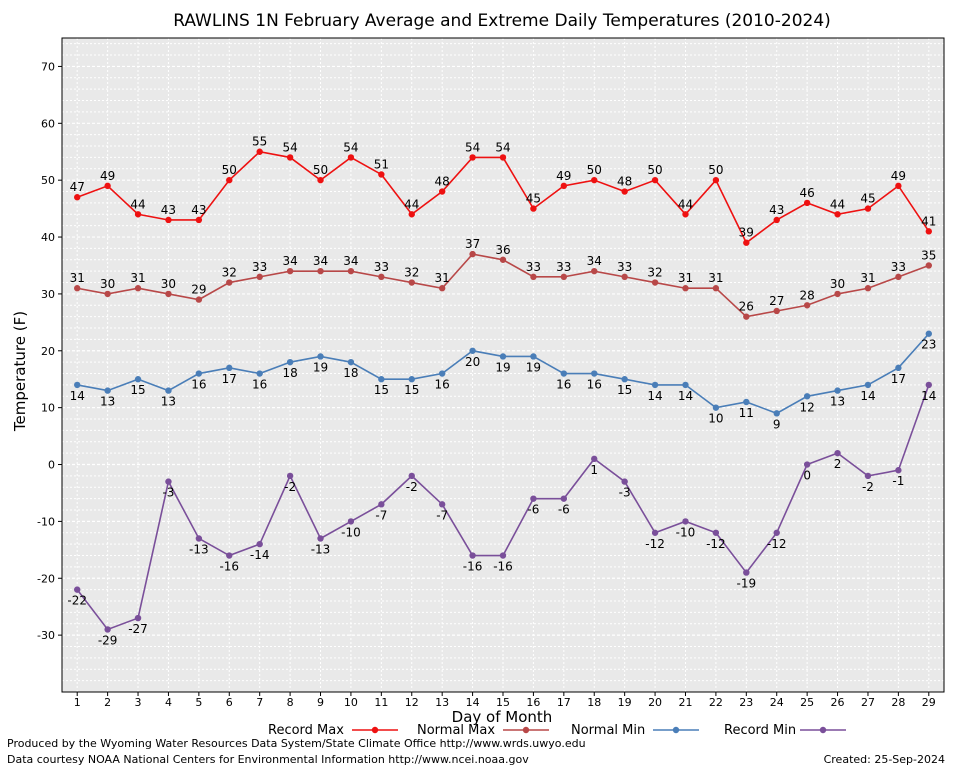  I want to click on y-tick-label: 0, so click(51, 465).